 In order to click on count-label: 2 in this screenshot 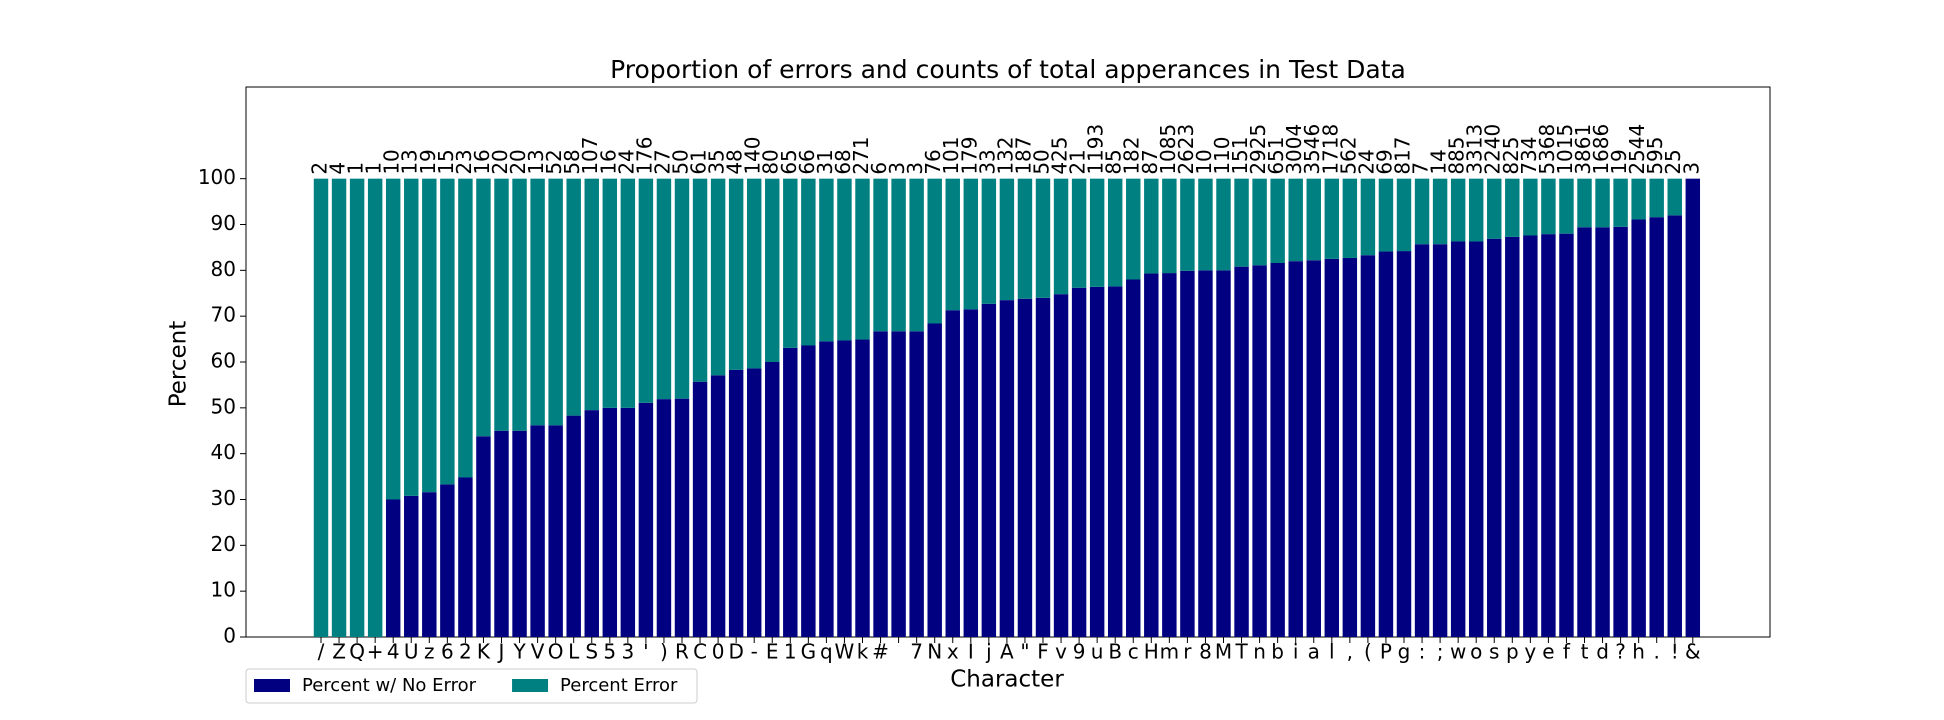, I will do `click(320, 168)`.